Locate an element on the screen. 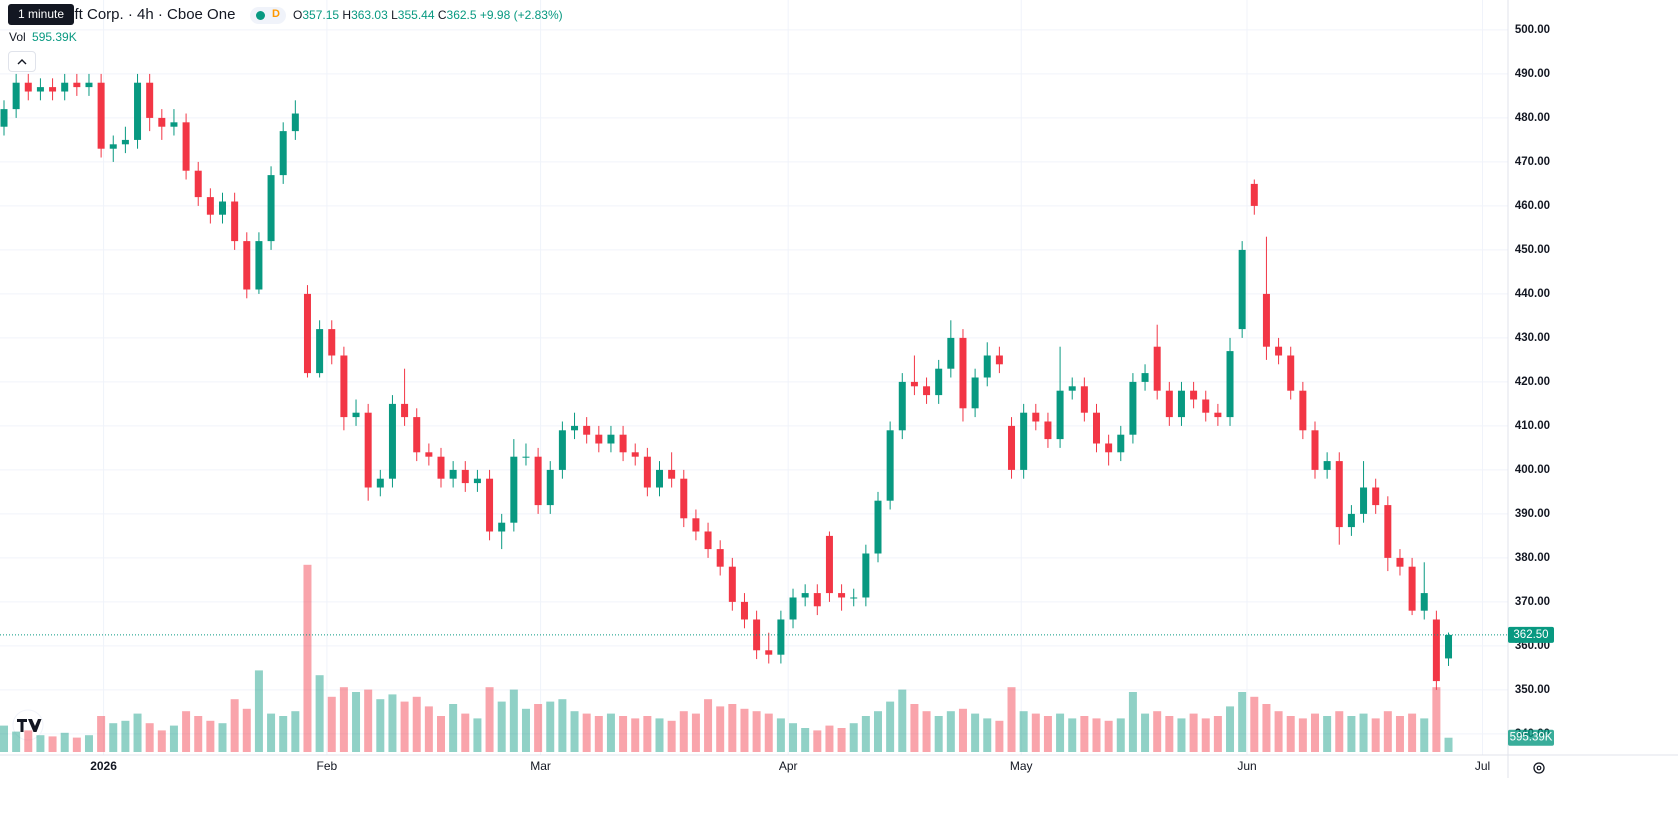 The width and height of the screenshot is (1678, 835). volume-value: 595.39K is located at coordinates (54, 37).